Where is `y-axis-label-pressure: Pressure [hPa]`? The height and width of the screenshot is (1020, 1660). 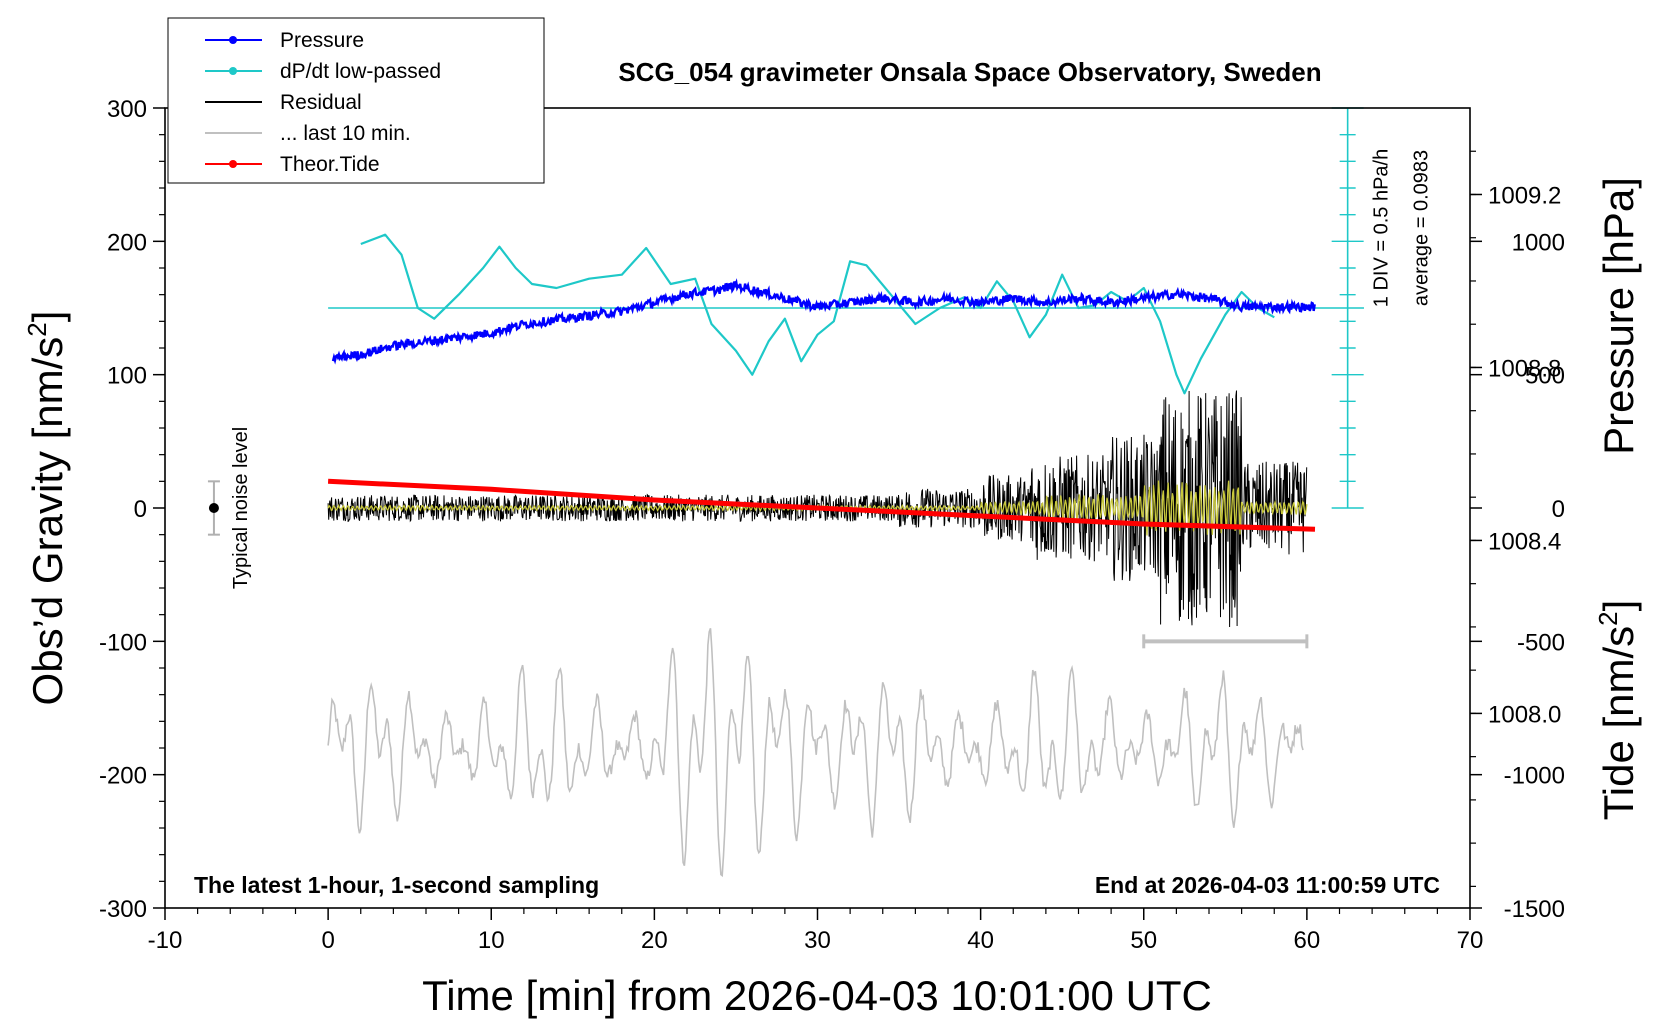 y-axis-label-pressure: Pressure [hPa] is located at coordinates (1618, 316).